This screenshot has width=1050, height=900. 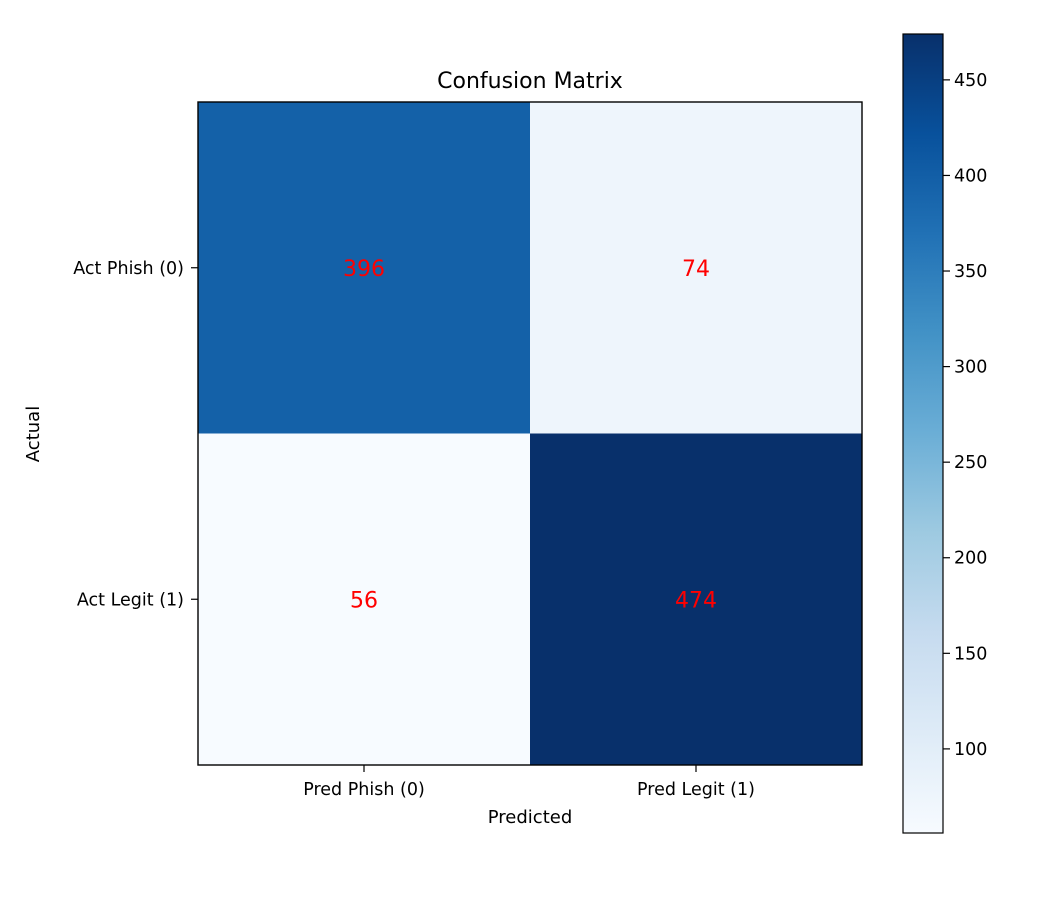 What do you see at coordinates (33, 434) in the screenshot?
I see `y-axis-label: Actual` at bounding box center [33, 434].